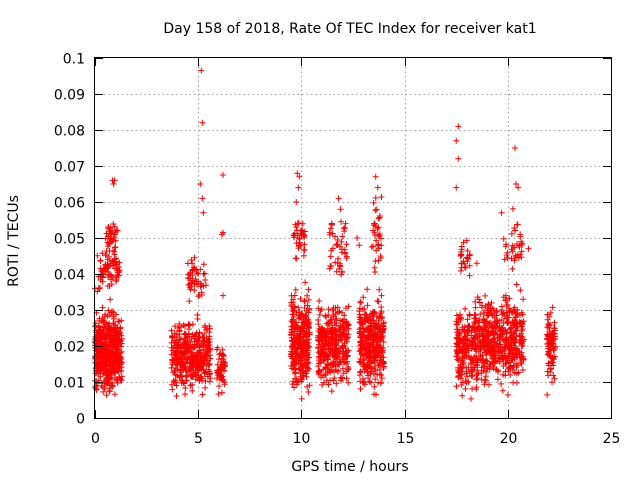  Describe the element at coordinates (349, 467) in the screenshot. I see `x-axis-title: GPS time / hours` at that location.